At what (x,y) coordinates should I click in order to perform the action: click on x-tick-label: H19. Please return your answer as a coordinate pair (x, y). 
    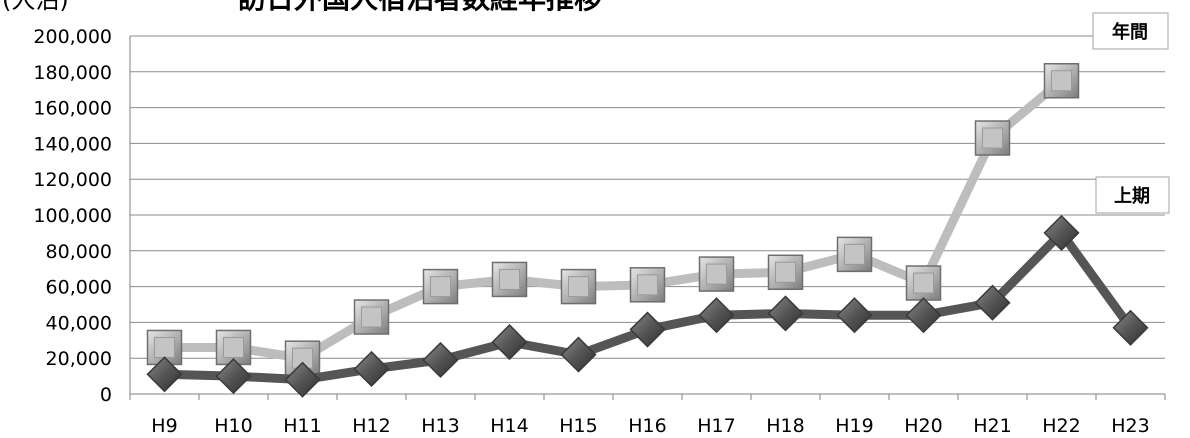
    Looking at the image, I should click on (854, 426).